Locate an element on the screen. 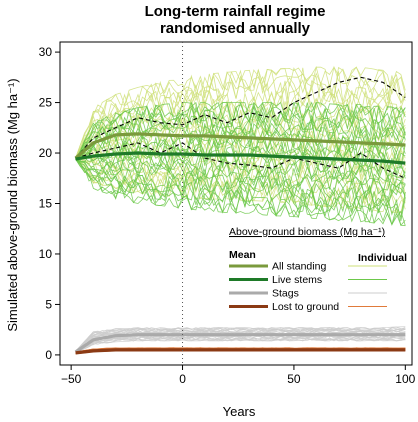 This screenshot has height=422, width=418. mean-line-all-standing is located at coordinates (240, 146).